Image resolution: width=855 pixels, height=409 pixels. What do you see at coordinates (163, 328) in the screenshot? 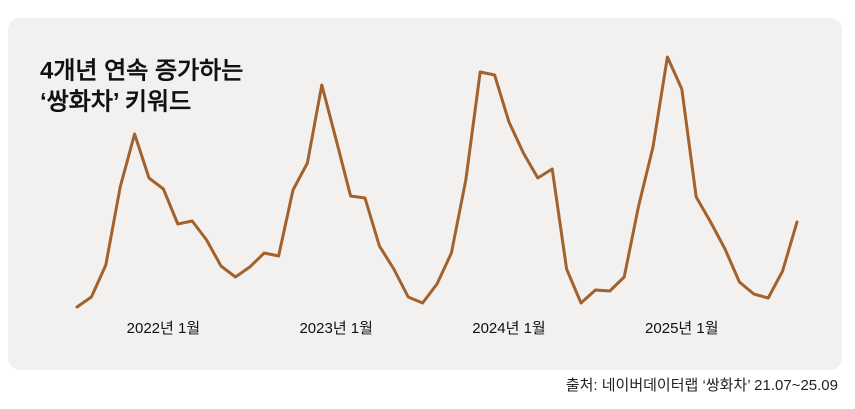
I see `x-tick-label: 2022년 1월` at bounding box center [163, 328].